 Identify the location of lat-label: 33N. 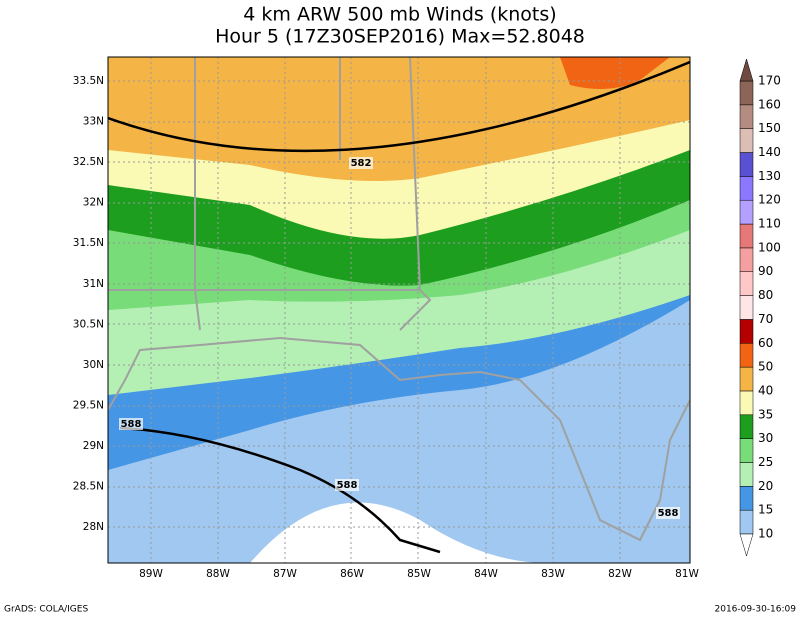
(93, 122).